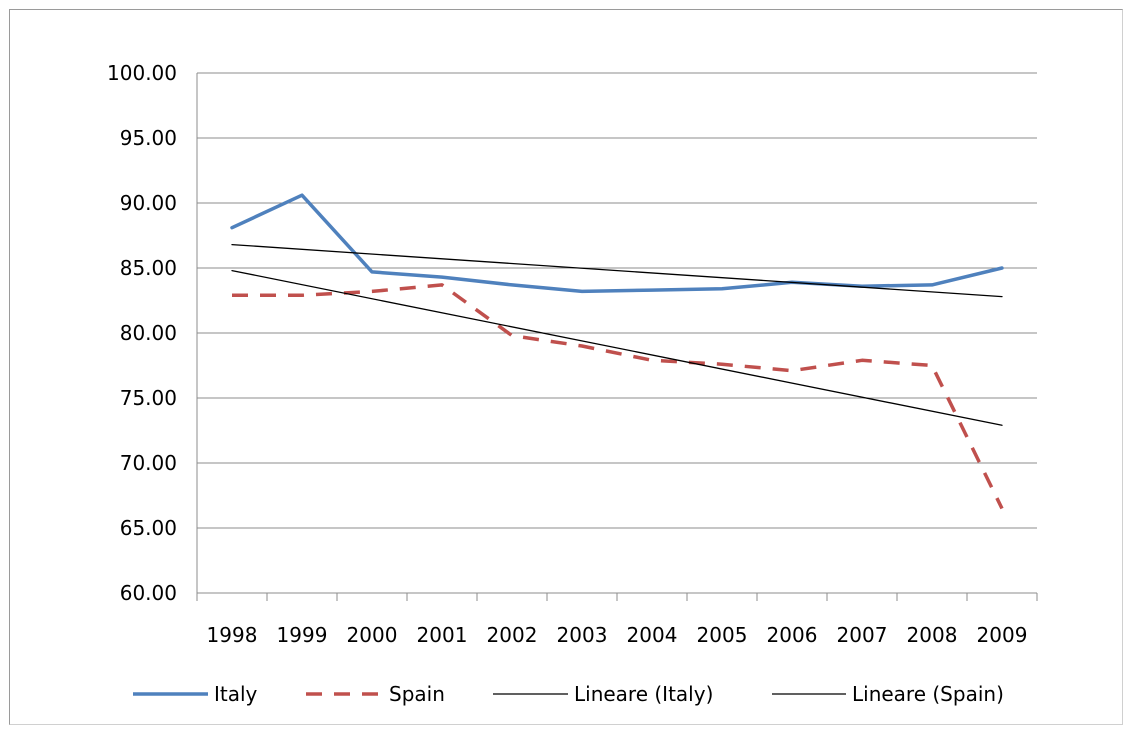  Describe the element at coordinates (236, 694) in the screenshot. I see `legend-label: Italy` at that location.